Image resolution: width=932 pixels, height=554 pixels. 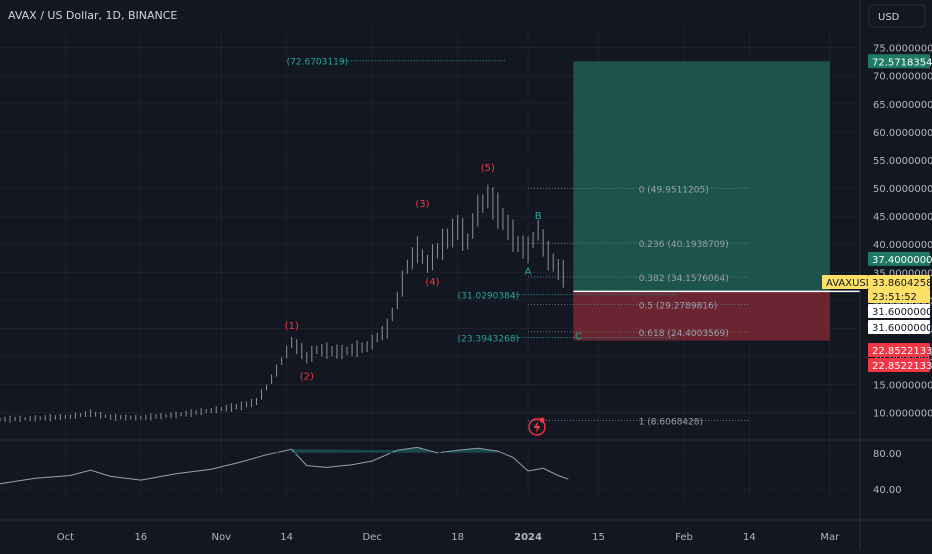 I want to click on time-tick-label: 18, so click(x=457, y=537).